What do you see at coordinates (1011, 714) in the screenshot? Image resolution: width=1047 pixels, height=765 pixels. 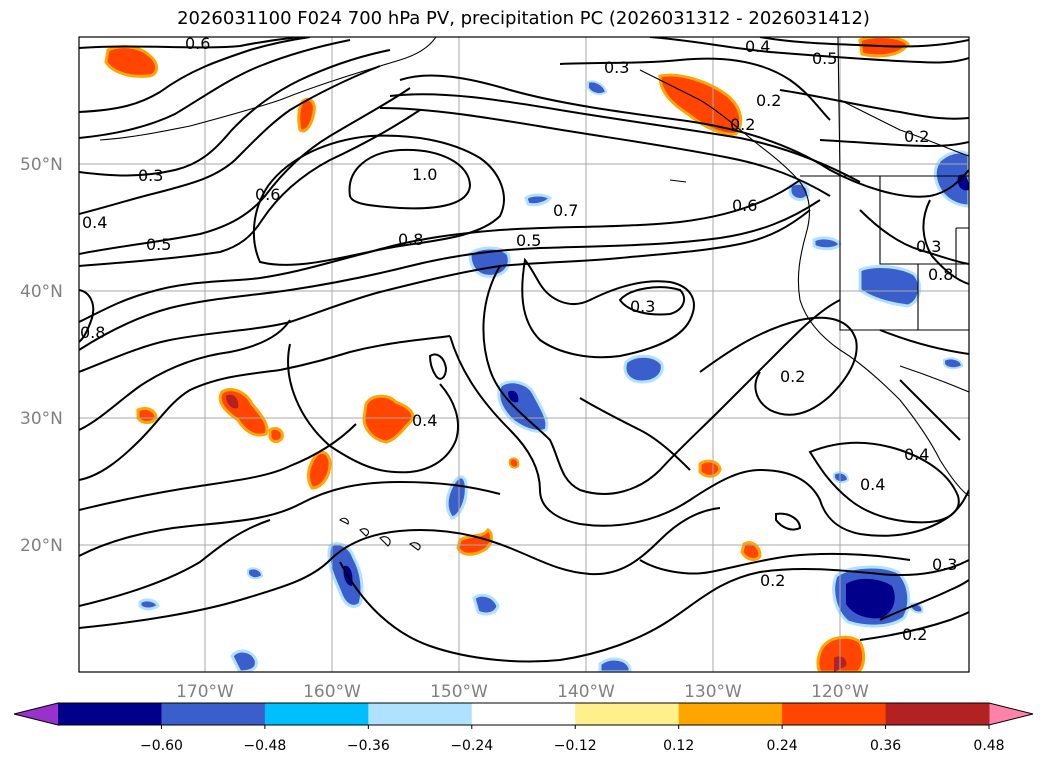 I see `colorbar-extend-high` at bounding box center [1011, 714].